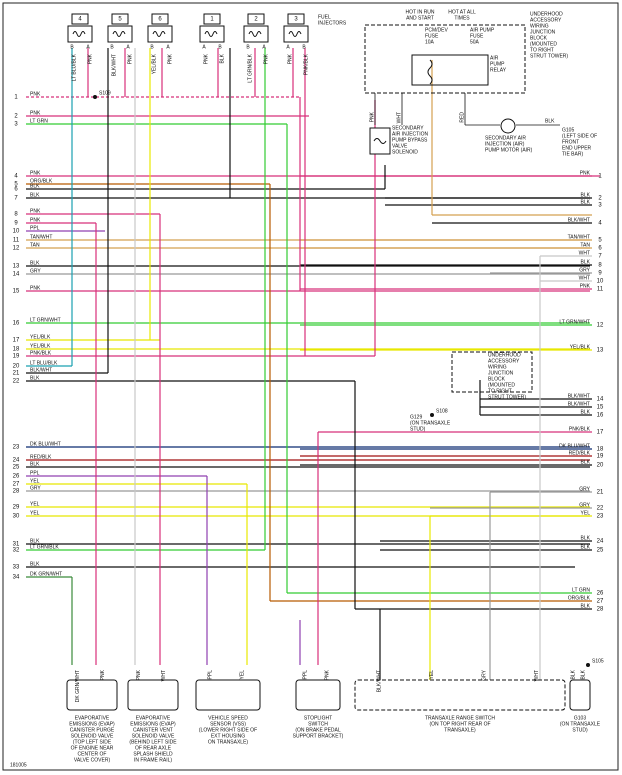 The height and width of the screenshot is (775, 622). Describe the element at coordinates (416, 417) in the screenshot. I see `ground-label: G129` at that location.